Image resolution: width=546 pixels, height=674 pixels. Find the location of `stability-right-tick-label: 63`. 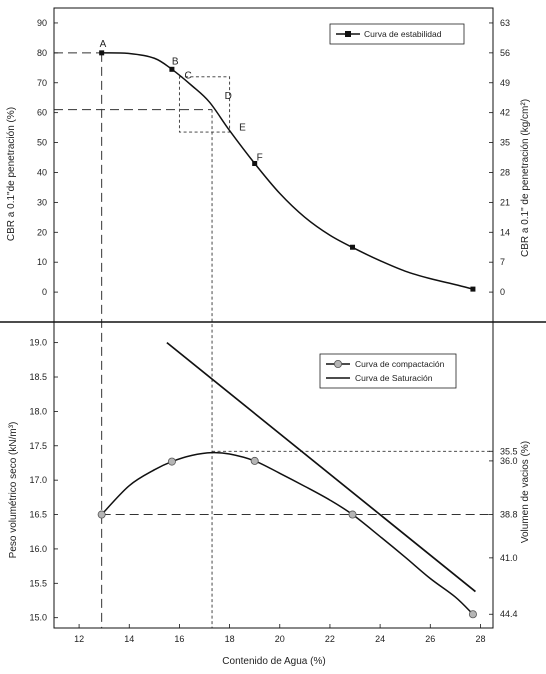

stability-right-tick-label: 63 is located at coordinates (505, 23).